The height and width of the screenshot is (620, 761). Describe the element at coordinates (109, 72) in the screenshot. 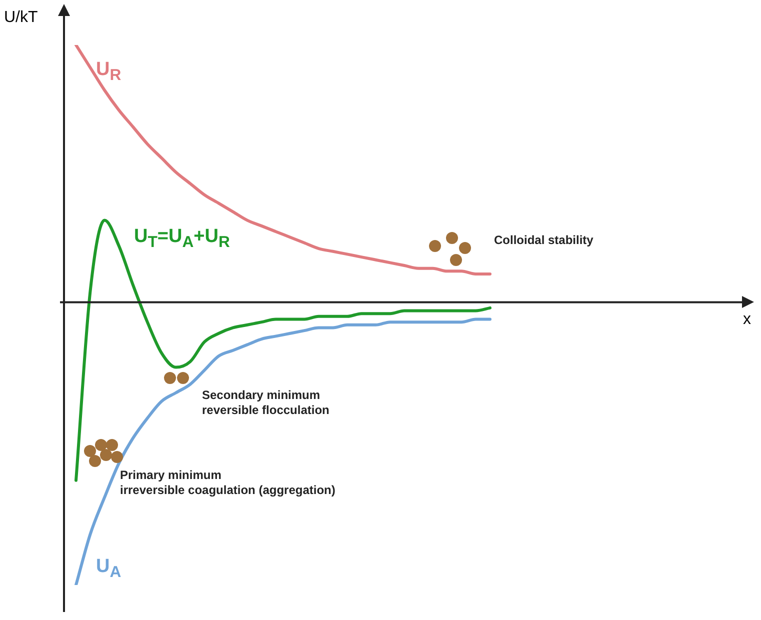

I see `series-label: U$_{R}$` at that location.